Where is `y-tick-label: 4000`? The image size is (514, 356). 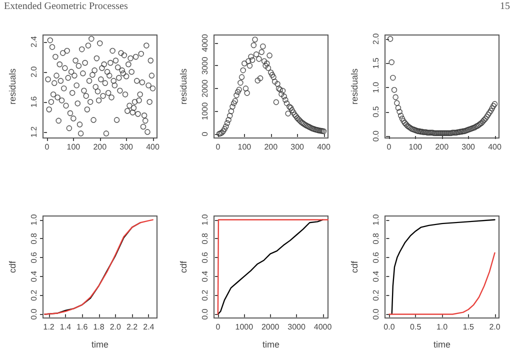 y-tick-label: 4000 is located at coordinates (205, 43).